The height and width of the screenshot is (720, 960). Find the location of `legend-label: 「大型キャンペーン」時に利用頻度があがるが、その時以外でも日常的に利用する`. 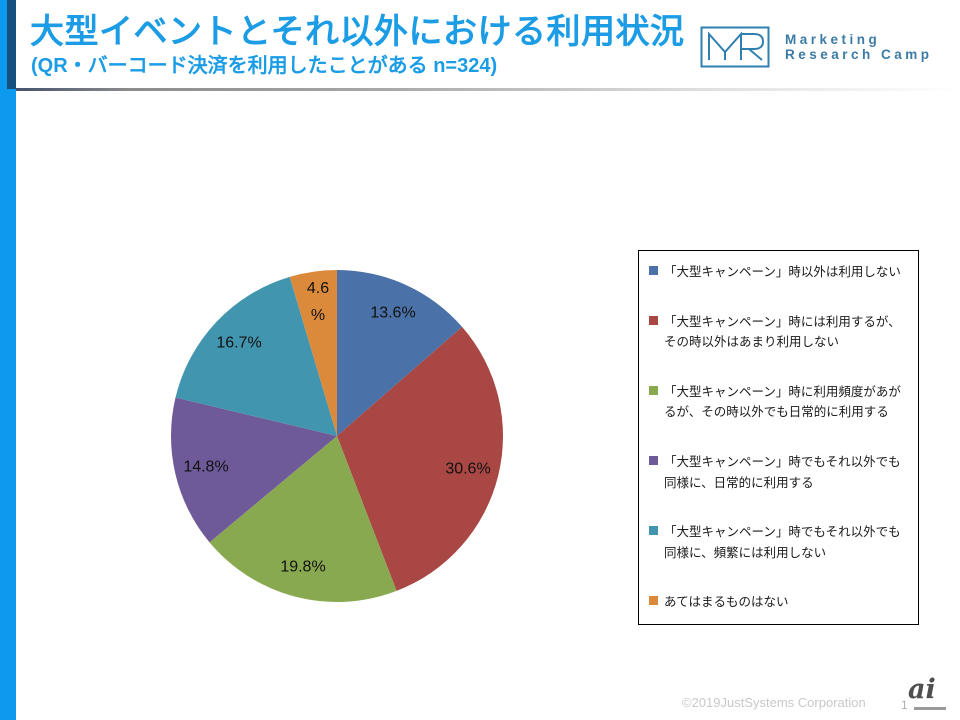

legend-label: 「大型キャンペーン」時に利用頻度があがるが、その時以外でも日常的に利用する is located at coordinates (782, 402).